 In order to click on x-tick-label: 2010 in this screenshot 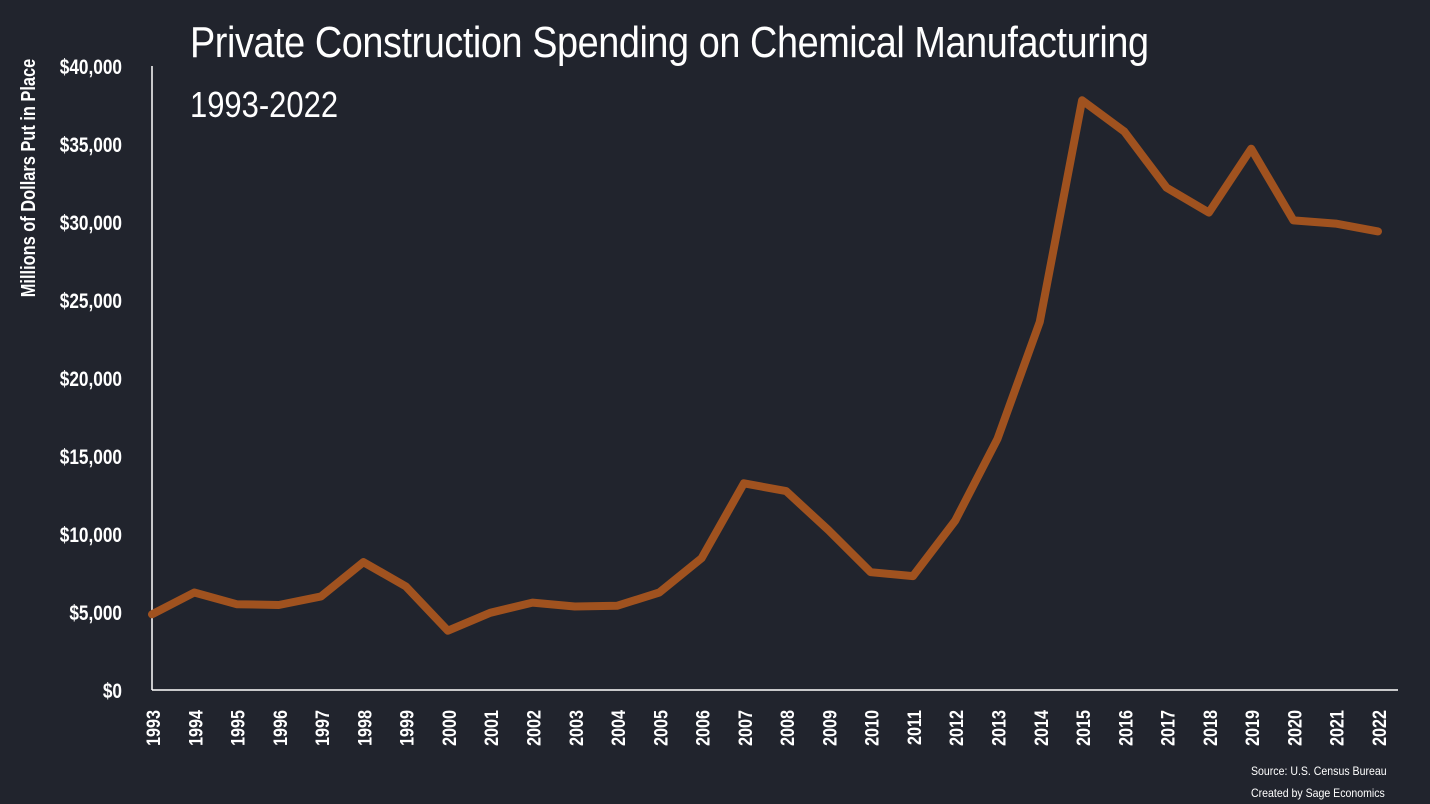, I will do `click(872, 728)`.